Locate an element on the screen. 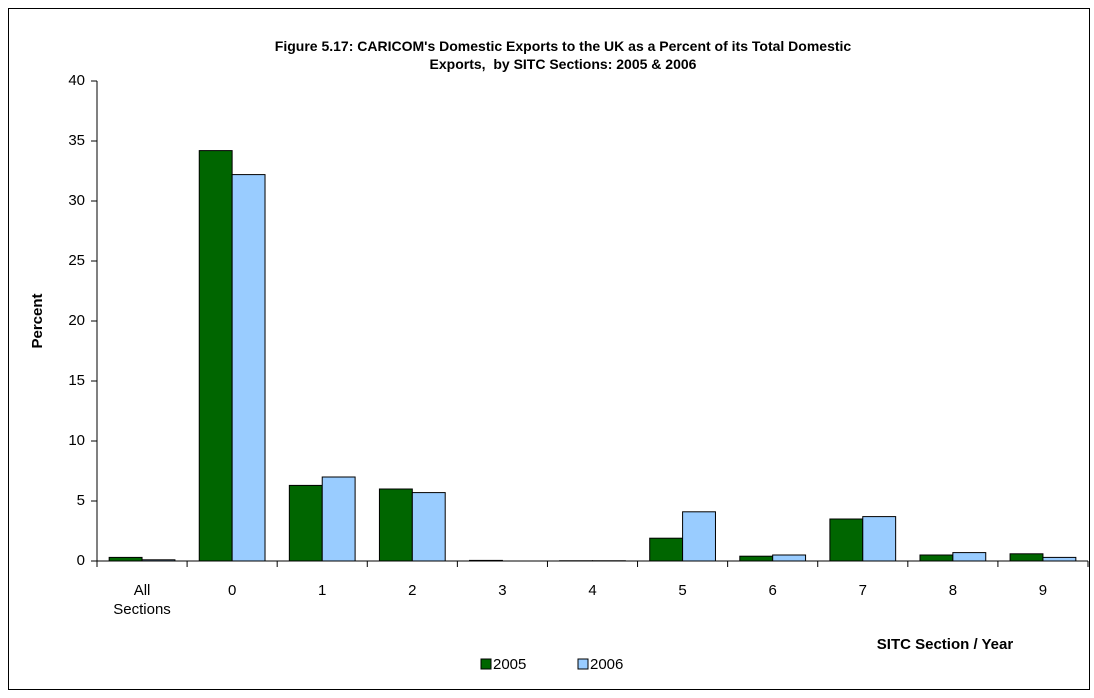 The image size is (1094, 698). x-tick-label: 7 is located at coordinates (862, 590).